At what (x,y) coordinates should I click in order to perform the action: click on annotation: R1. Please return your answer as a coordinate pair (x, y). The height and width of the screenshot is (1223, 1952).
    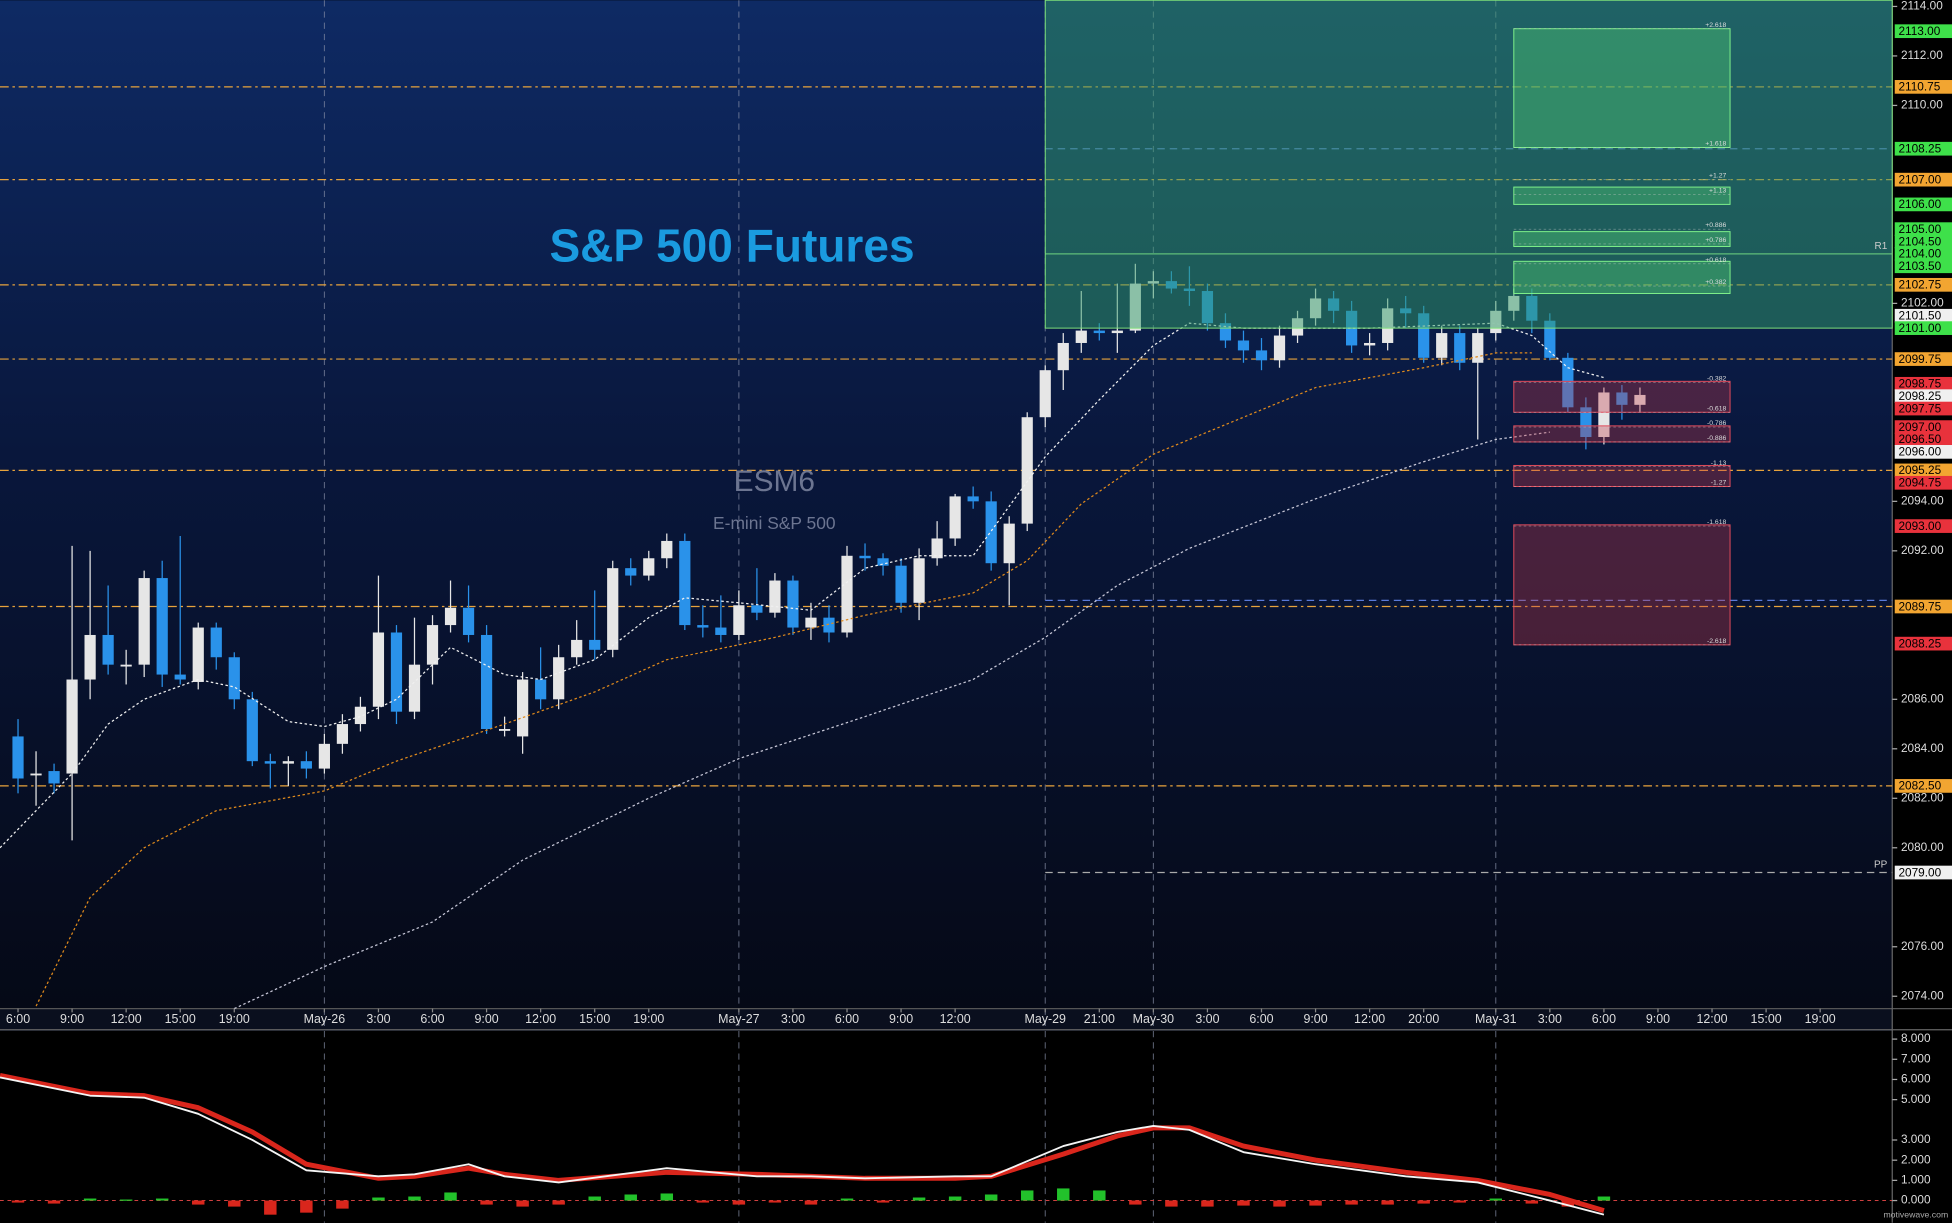
    Looking at the image, I should click on (1881, 246).